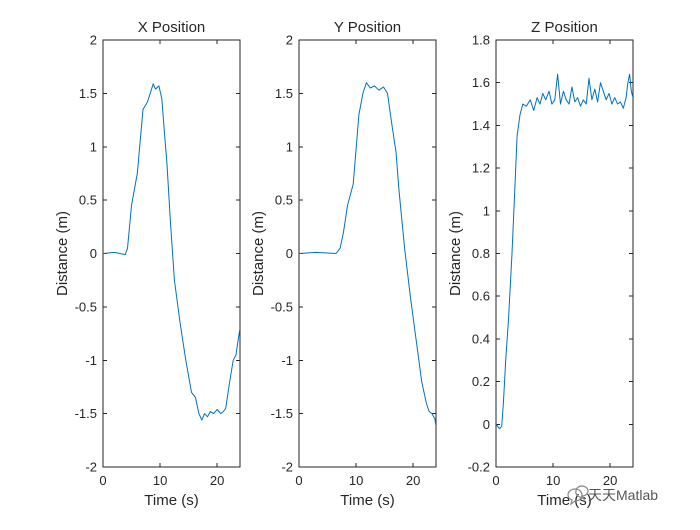 The image size is (700, 530). Describe the element at coordinates (481, 338) in the screenshot. I see `y-tick-label: 0.4` at that location.